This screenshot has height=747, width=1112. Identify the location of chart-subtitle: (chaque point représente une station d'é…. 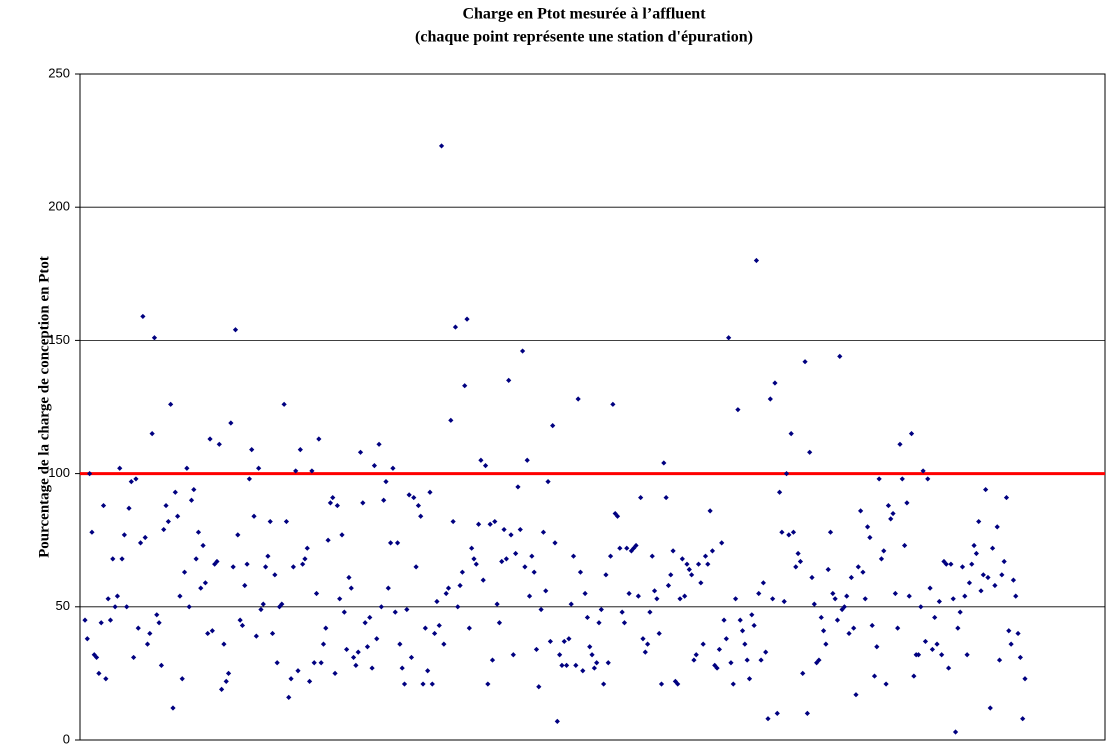
(584, 37).